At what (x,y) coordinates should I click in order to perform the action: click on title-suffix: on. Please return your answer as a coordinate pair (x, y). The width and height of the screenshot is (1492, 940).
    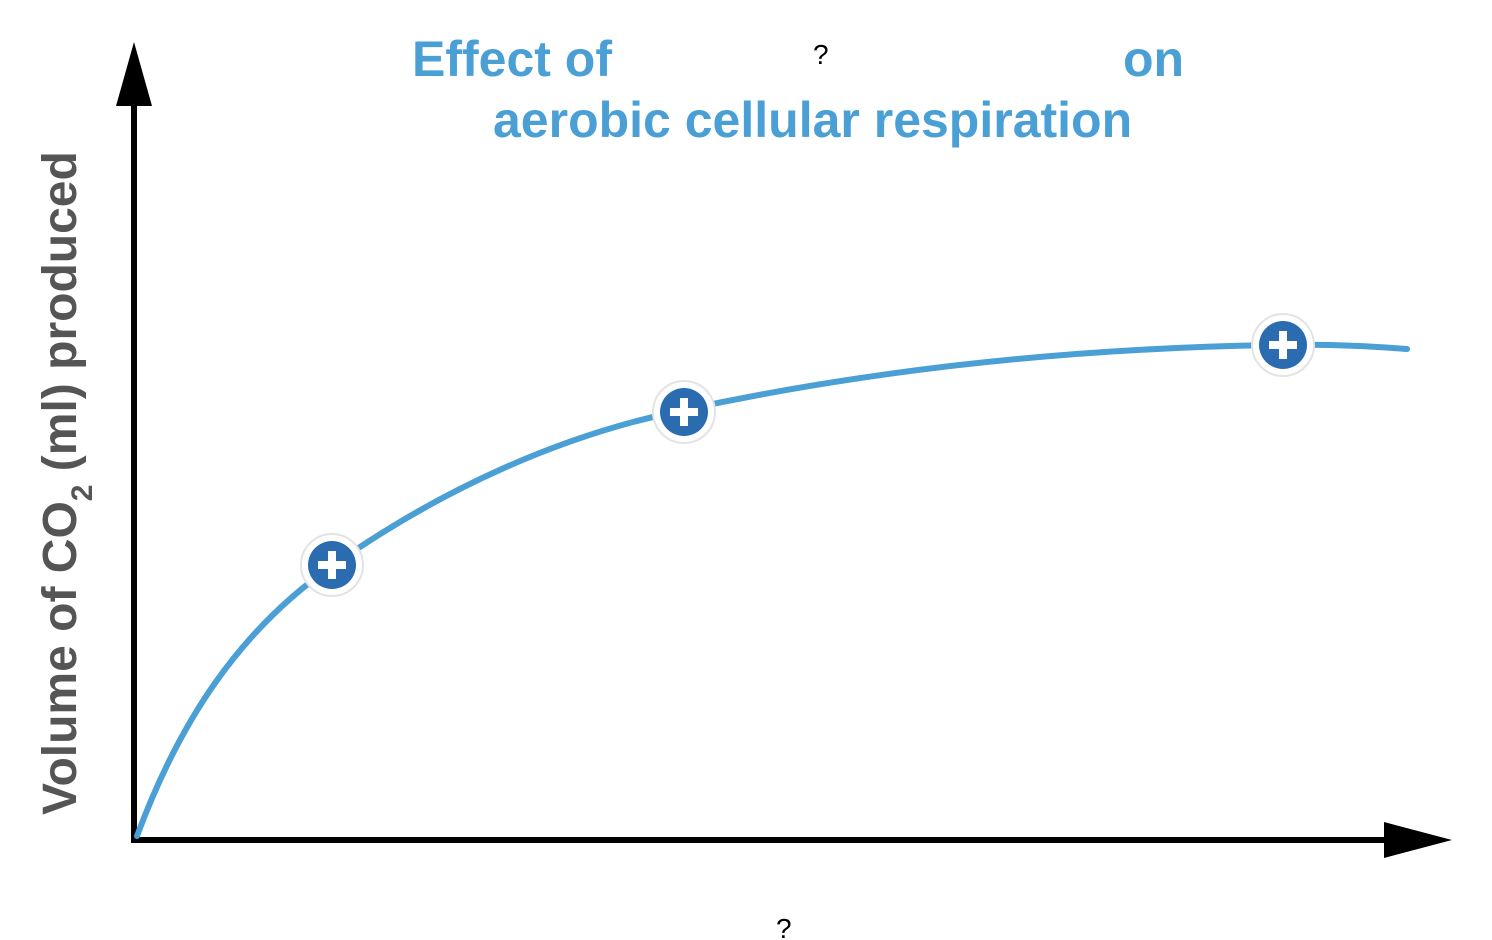
    Looking at the image, I should click on (1153, 59).